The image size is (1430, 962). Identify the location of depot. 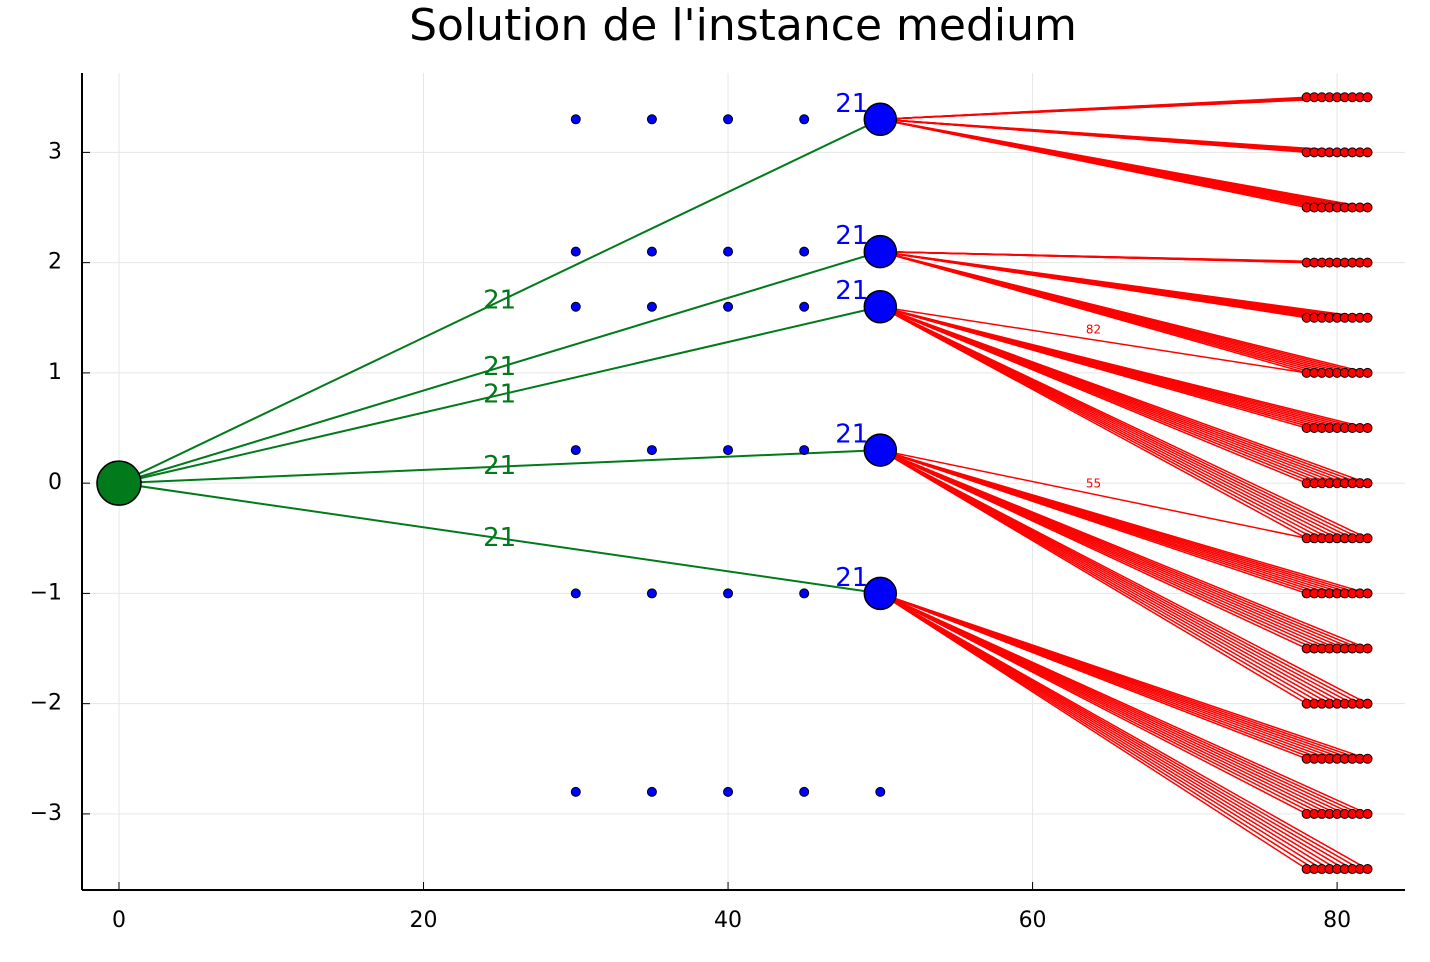
(119, 483).